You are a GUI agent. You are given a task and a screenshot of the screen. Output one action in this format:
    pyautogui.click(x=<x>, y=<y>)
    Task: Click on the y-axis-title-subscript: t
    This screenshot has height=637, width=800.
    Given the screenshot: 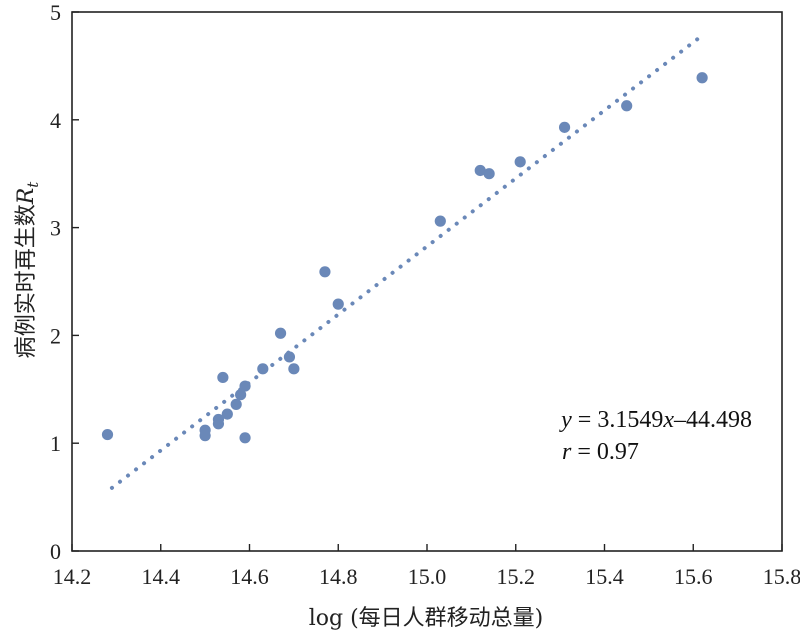 What is the action you would take?
    pyautogui.click(x=33, y=184)
    